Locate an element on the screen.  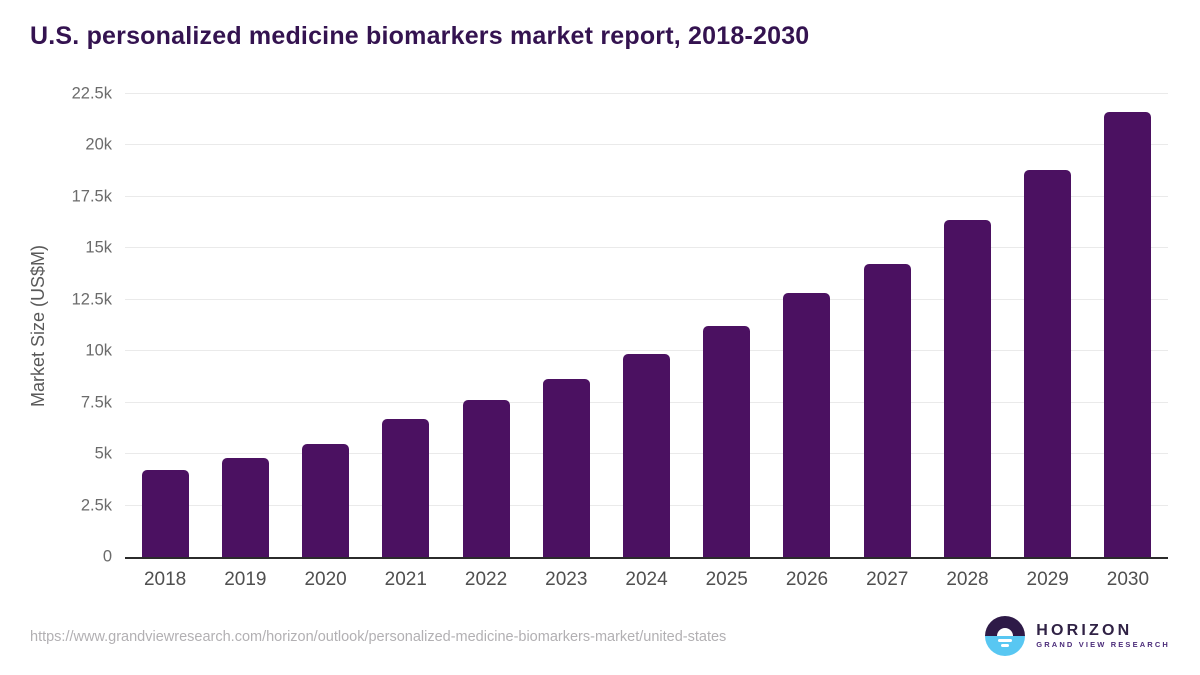
x-tick-label-2019: 2019 is located at coordinates (245, 579).